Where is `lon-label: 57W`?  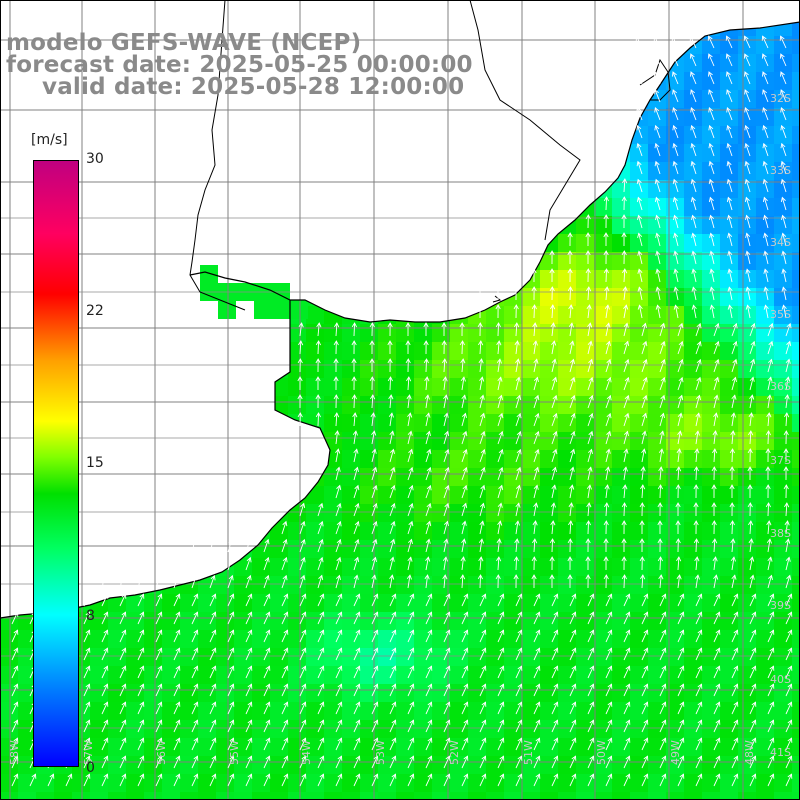
lon-label: 57W is located at coordinates (88, 752).